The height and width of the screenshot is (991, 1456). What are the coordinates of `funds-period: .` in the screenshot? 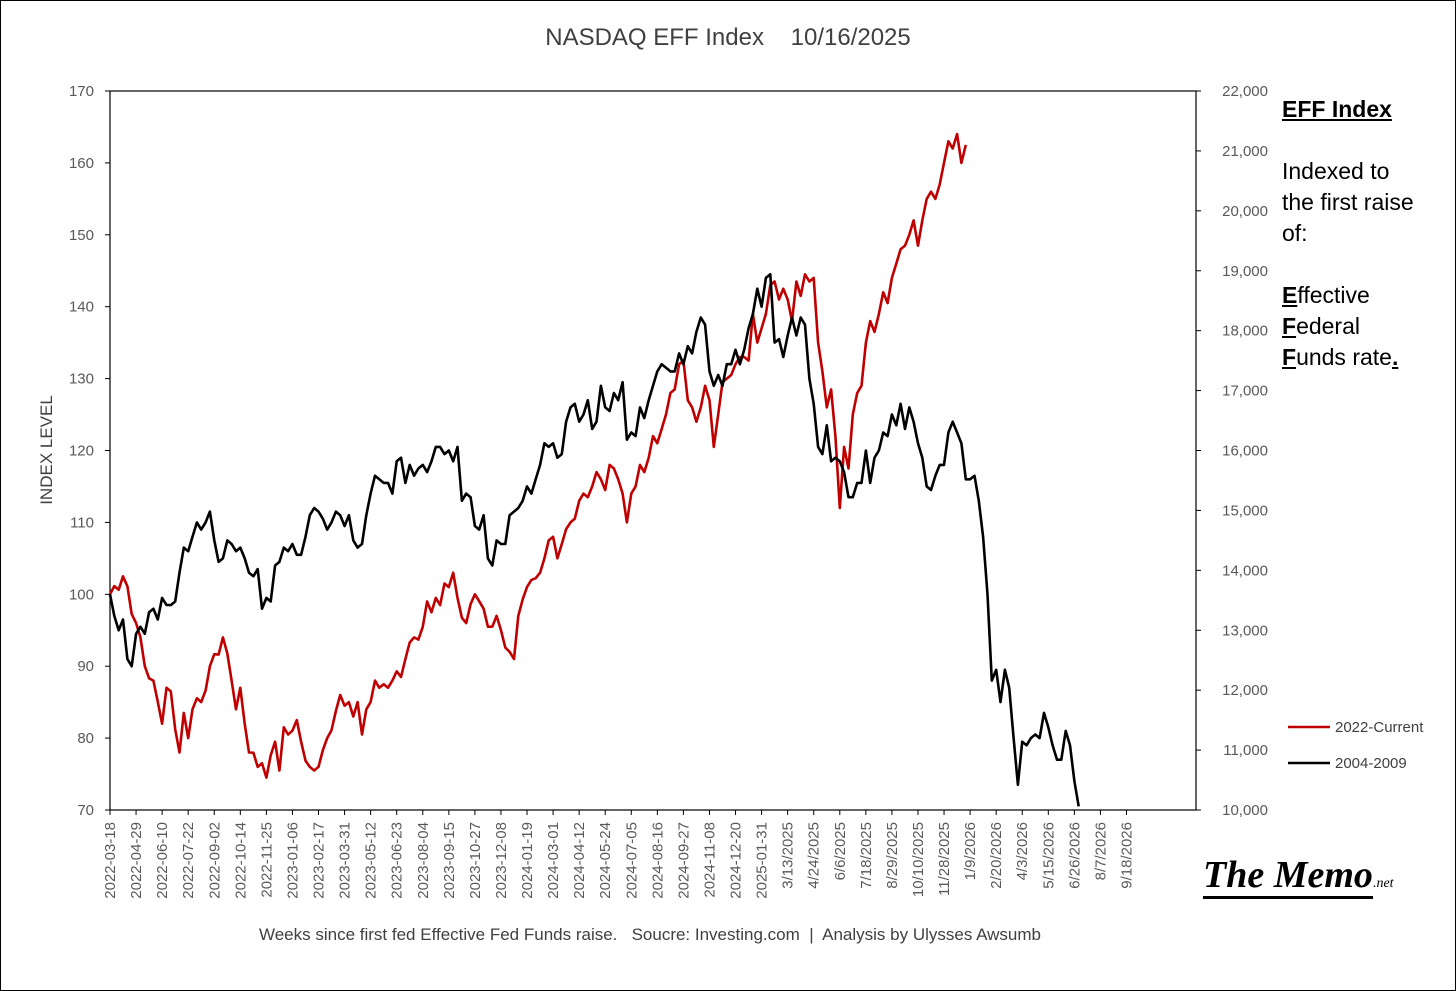 It's located at (1395, 357).